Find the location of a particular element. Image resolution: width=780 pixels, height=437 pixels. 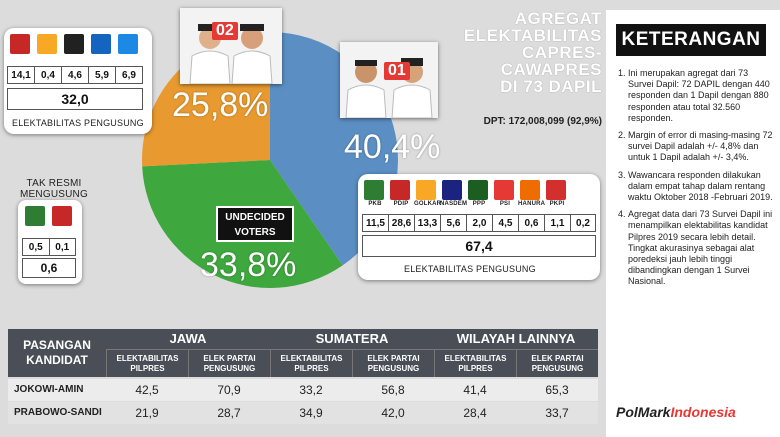

undecided-label: UNDECIDED VOTERS is located at coordinates (255, 224).